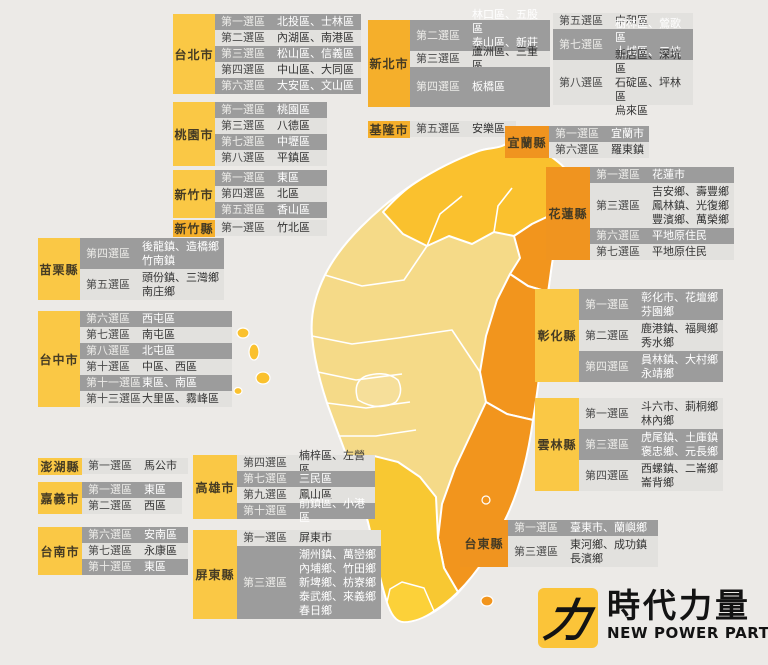 Image resolution: width=768 pixels, height=665 pixels. I want to click on district-areas: 大安區、文山區, so click(319, 86).